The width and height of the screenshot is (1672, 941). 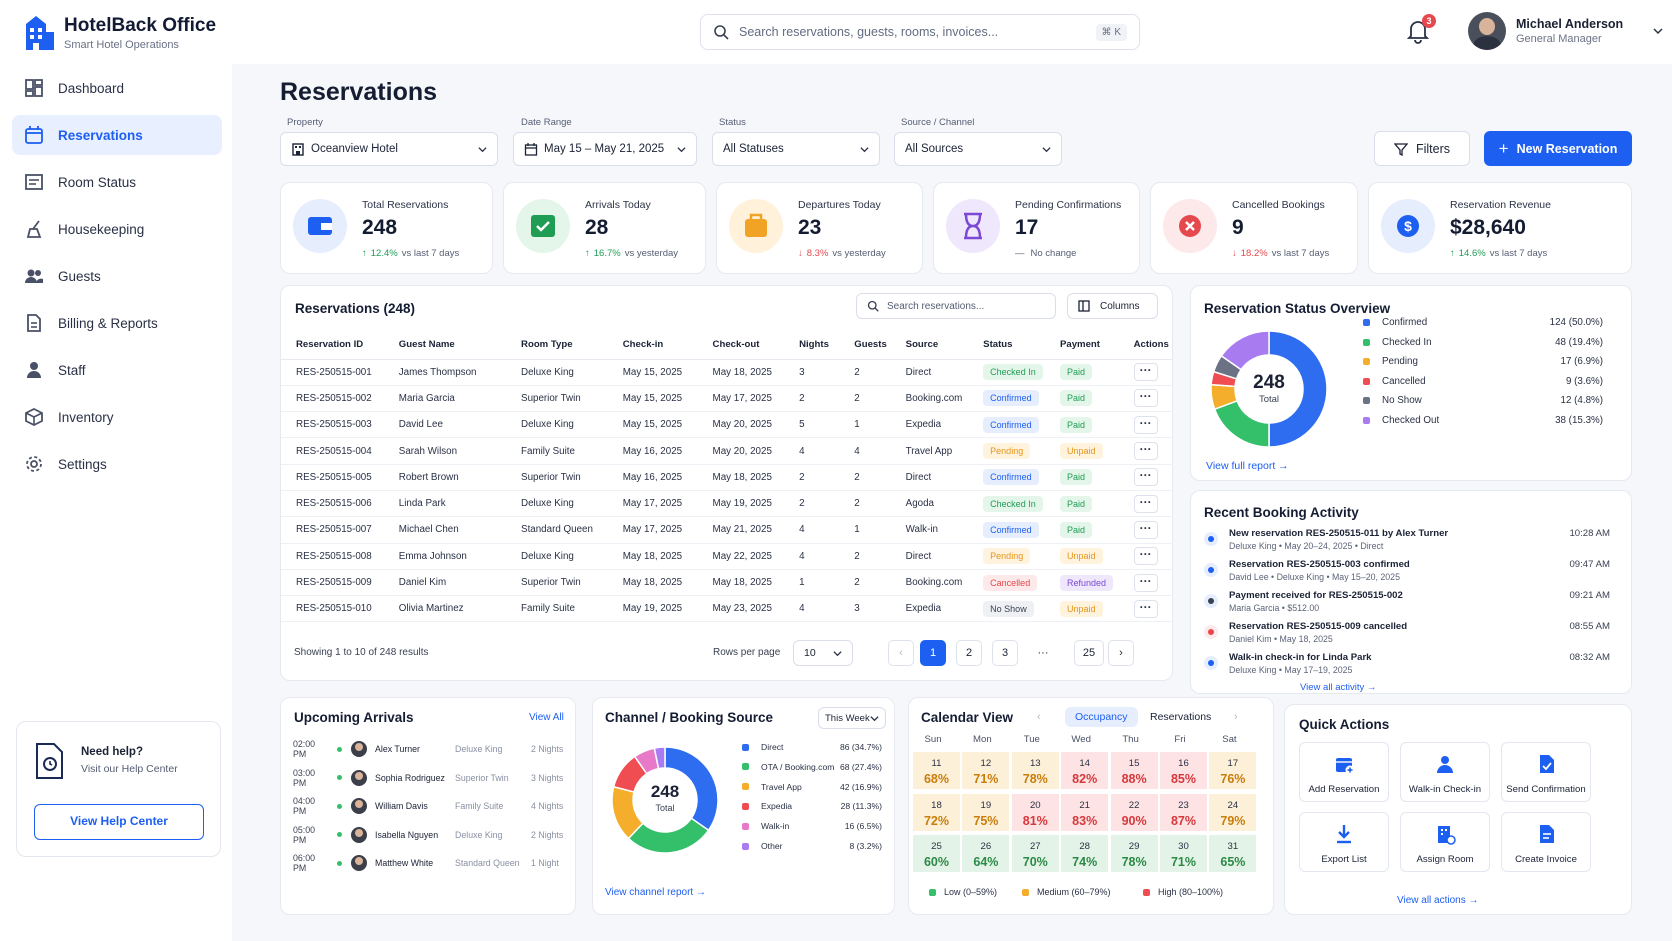 What do you see at coordinates (978, 149) in the screenshot?
I see `source-select: All Sources` at bounding box center [978, 149].